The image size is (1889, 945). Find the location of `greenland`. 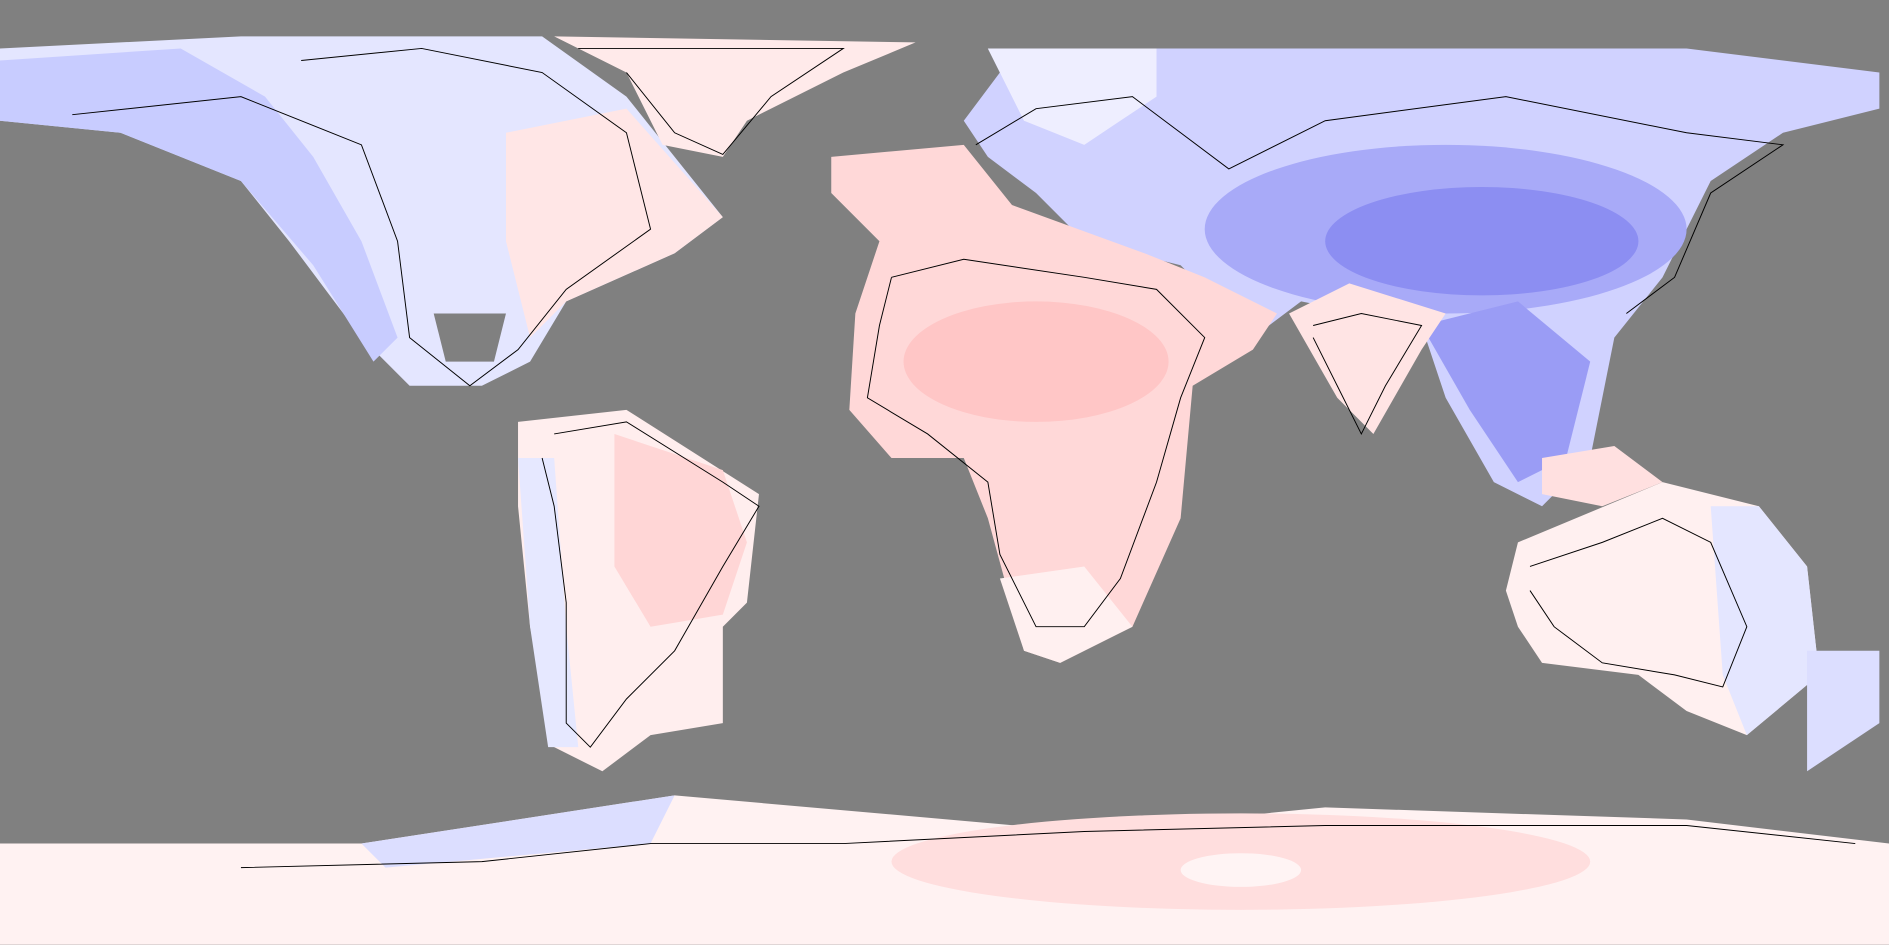

greenland is located at coordinates (735, 96).